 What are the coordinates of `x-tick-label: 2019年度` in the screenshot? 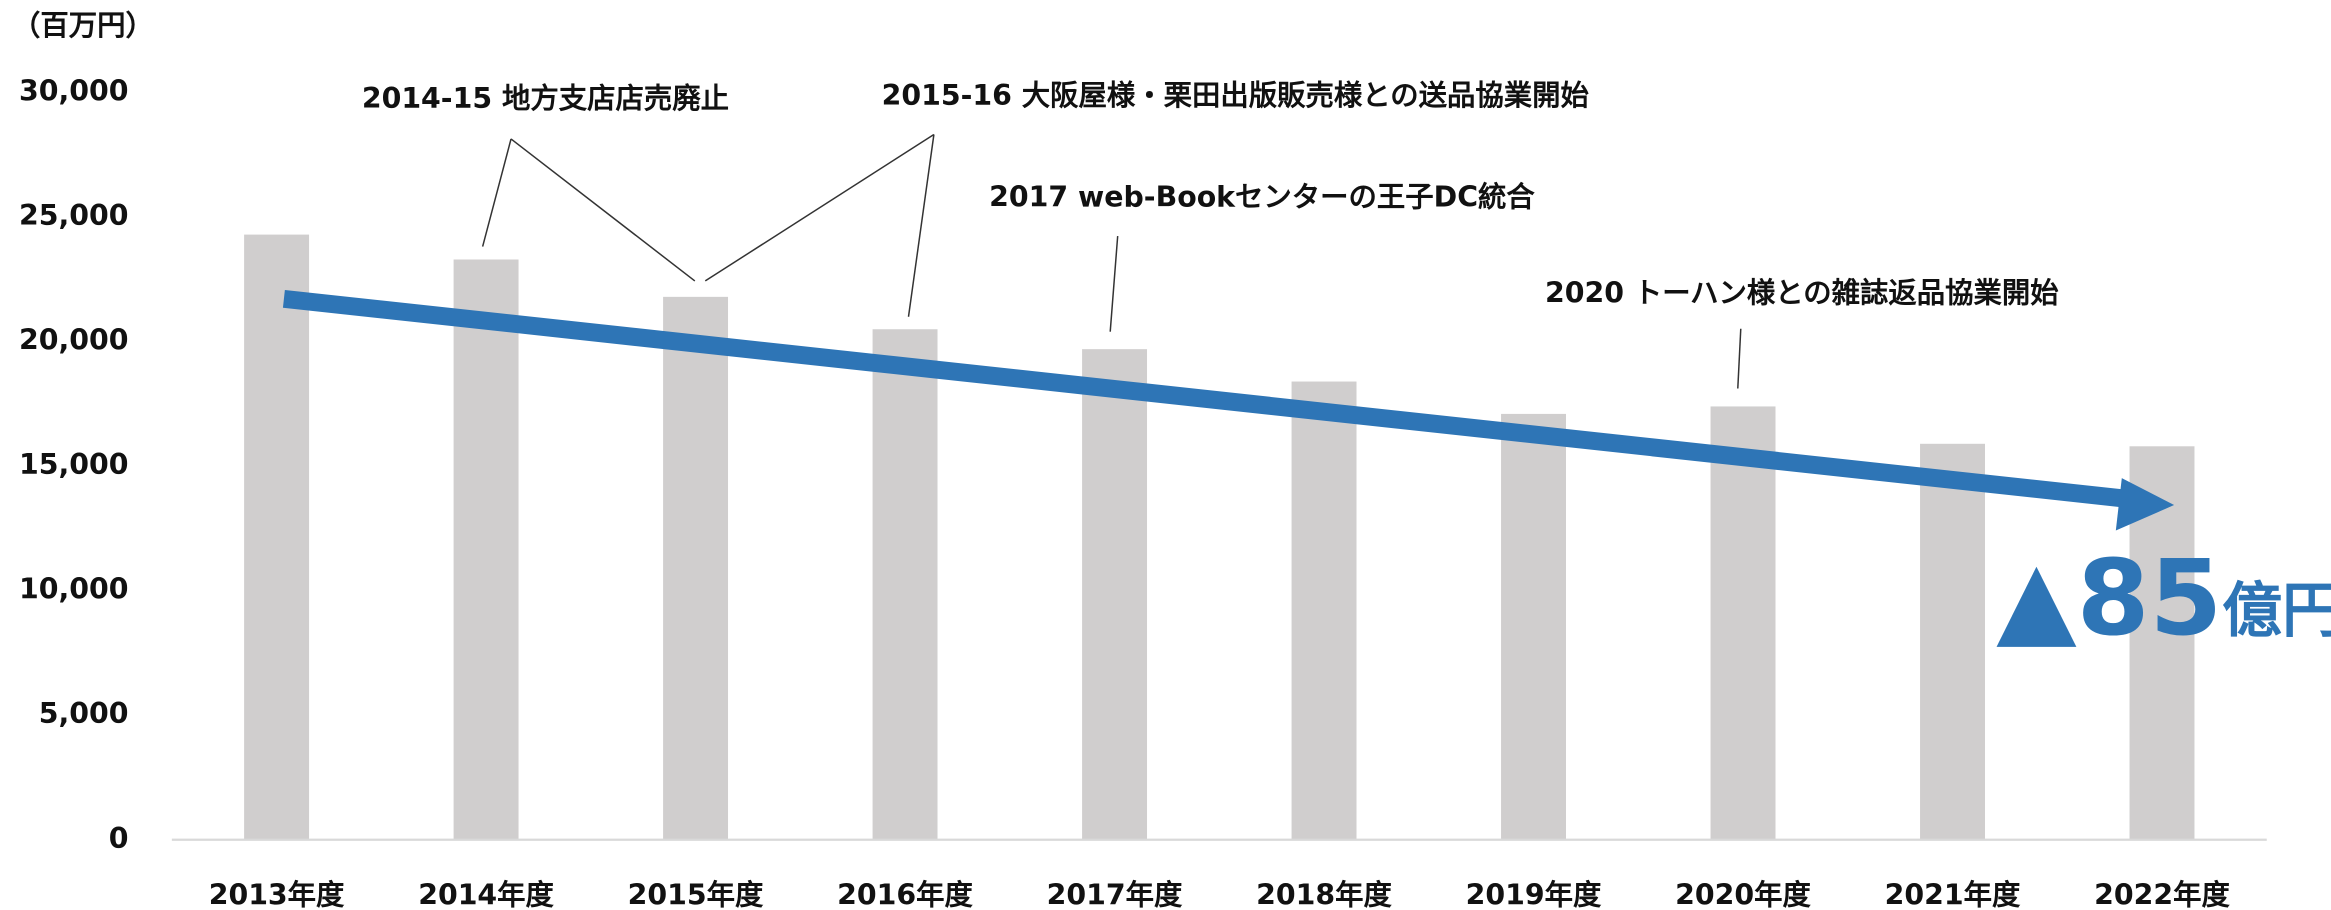 It's located at (1534, 894).